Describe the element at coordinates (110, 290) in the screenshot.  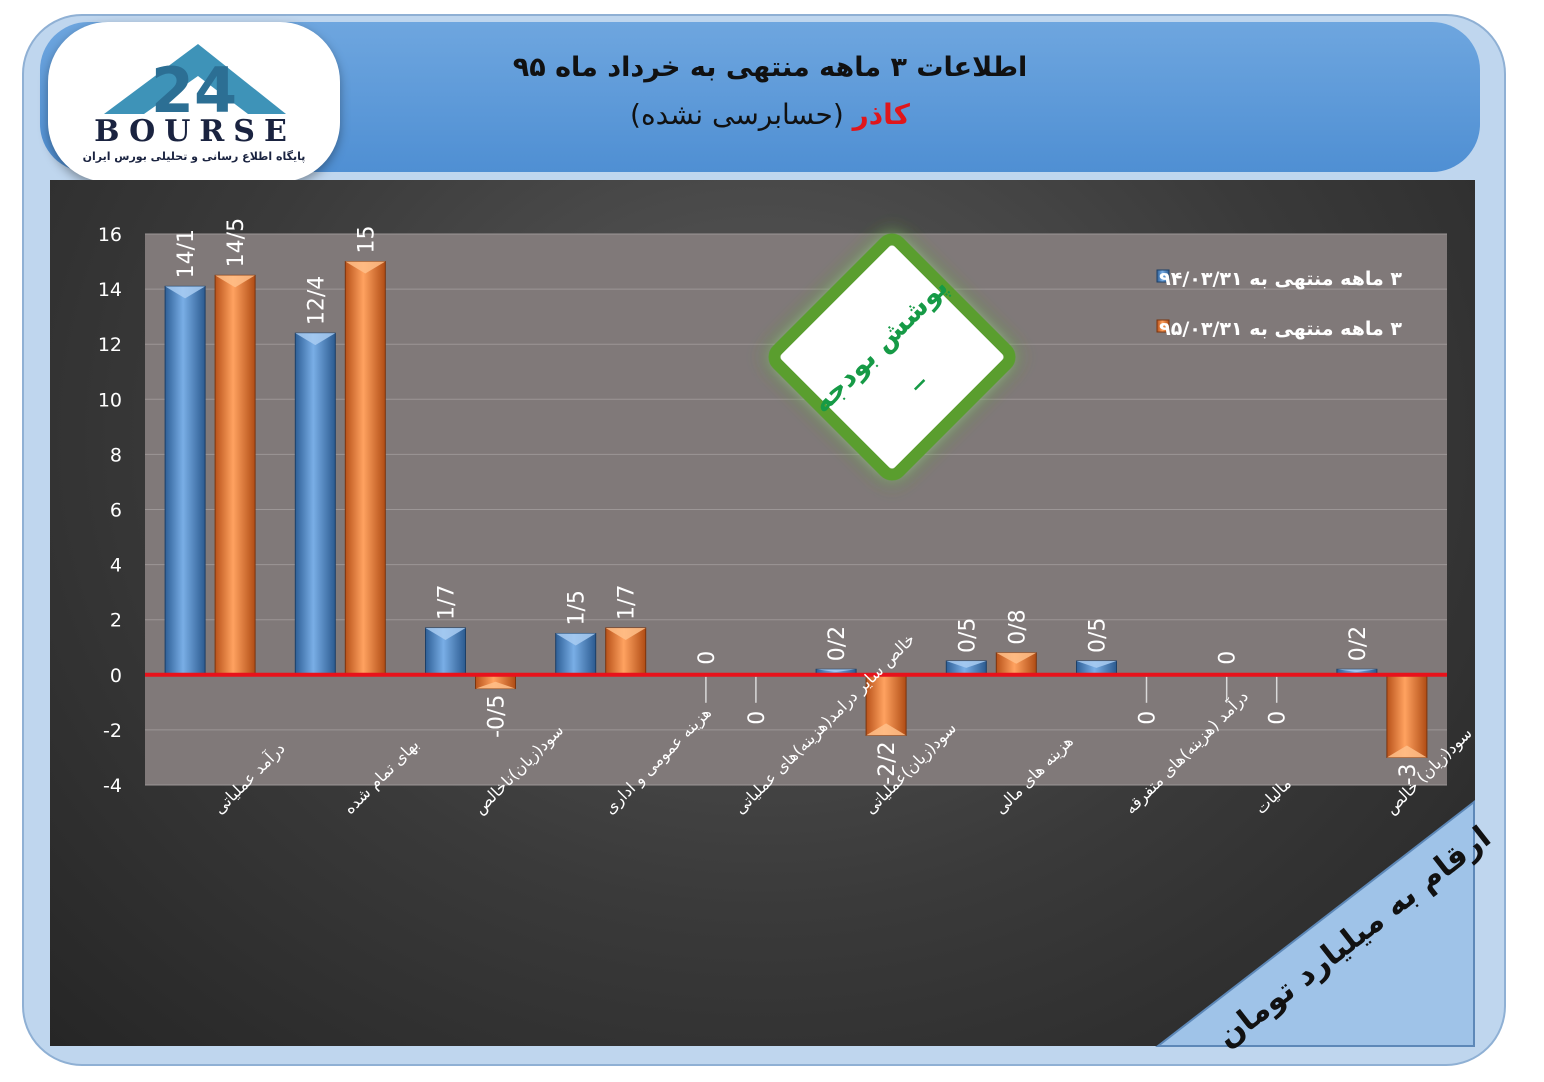
I see `y-tick-label: 14` at that location.